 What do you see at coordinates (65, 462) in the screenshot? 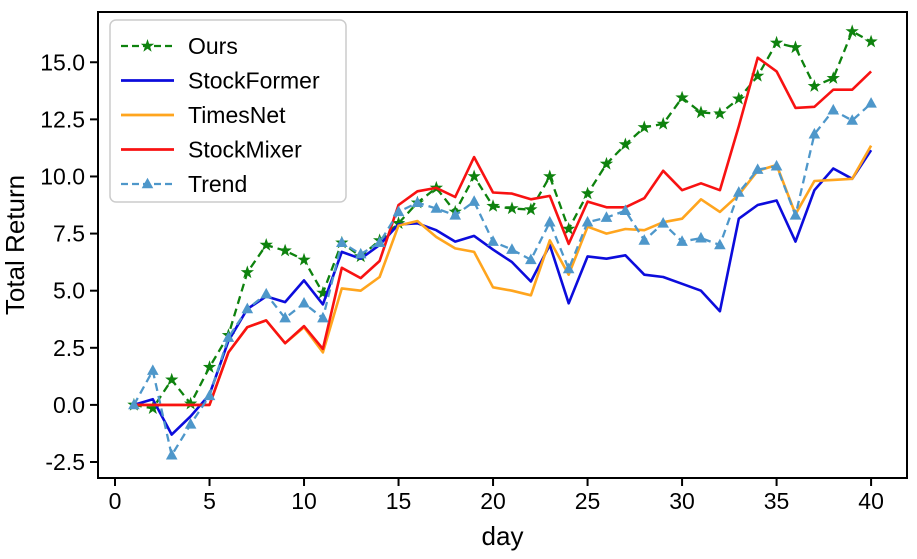
I see `y-tick-label: -2.5` at bounding box center [65, 462].